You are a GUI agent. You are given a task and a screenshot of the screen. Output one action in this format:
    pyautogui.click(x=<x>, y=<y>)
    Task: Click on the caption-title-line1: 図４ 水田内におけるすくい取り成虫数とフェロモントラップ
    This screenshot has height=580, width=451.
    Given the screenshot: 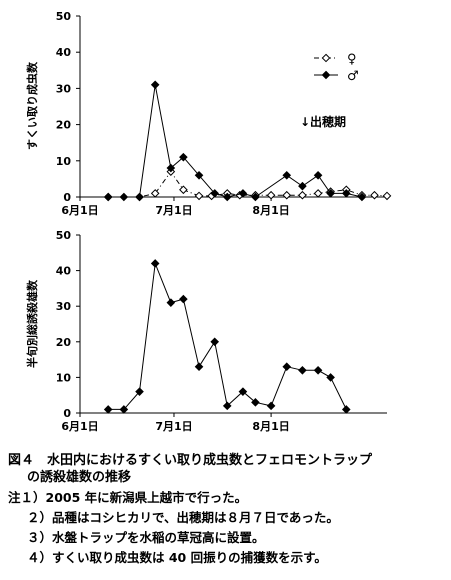 What is the action you would take?
    pyautogui.click(x=190, y=460)
    